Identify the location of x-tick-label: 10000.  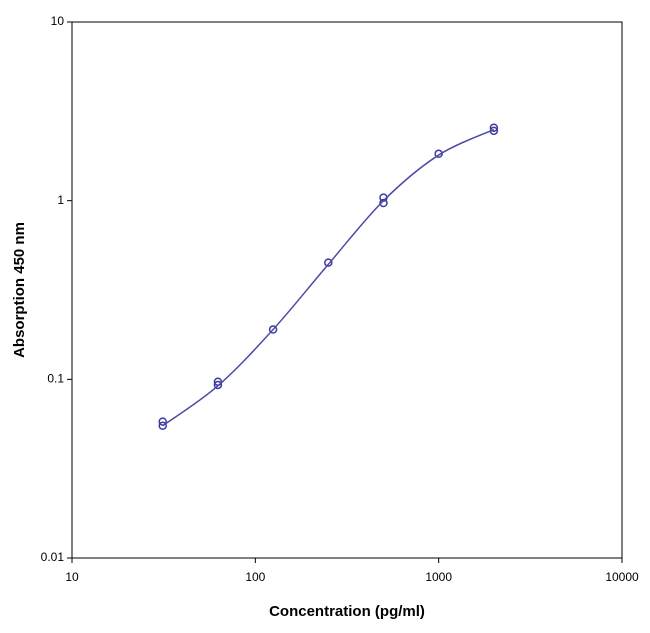
(622, 577).